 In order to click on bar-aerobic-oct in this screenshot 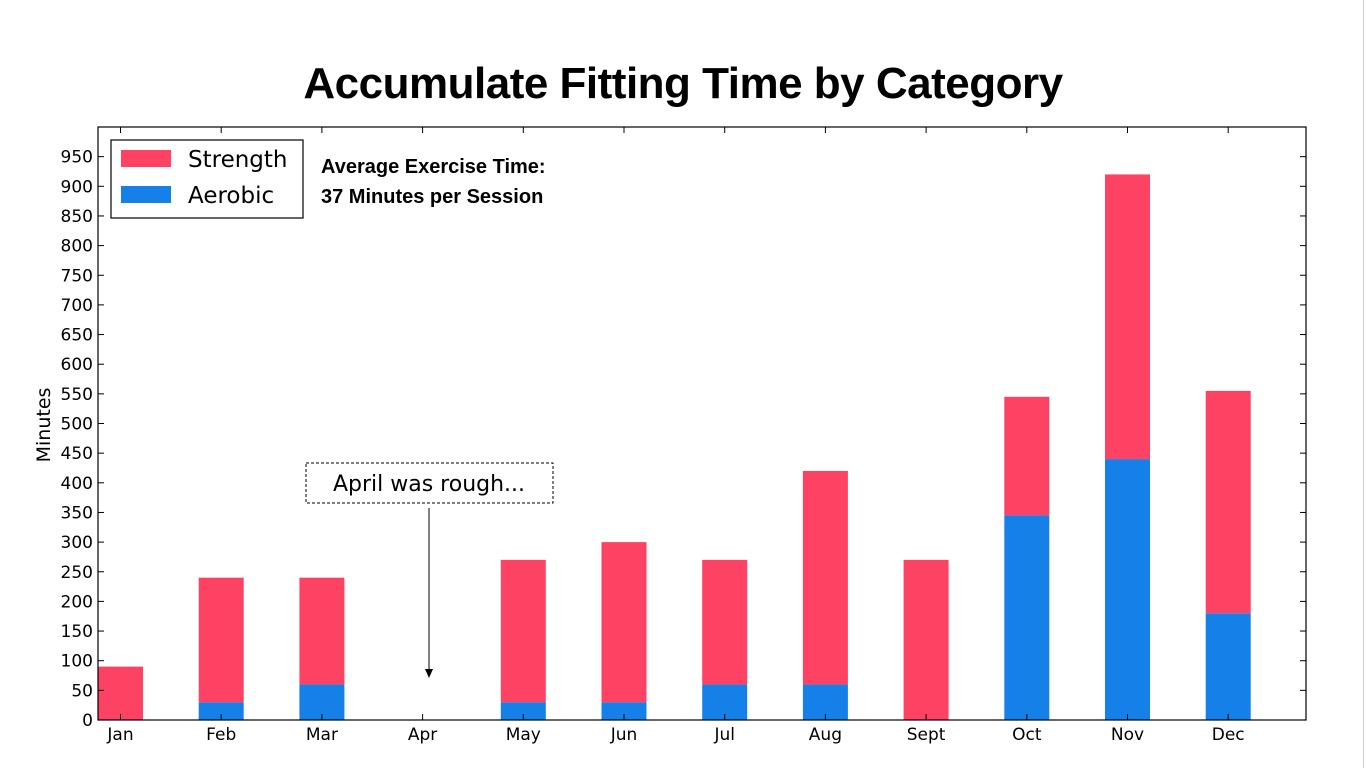, I will do `click(1027, 617)`.